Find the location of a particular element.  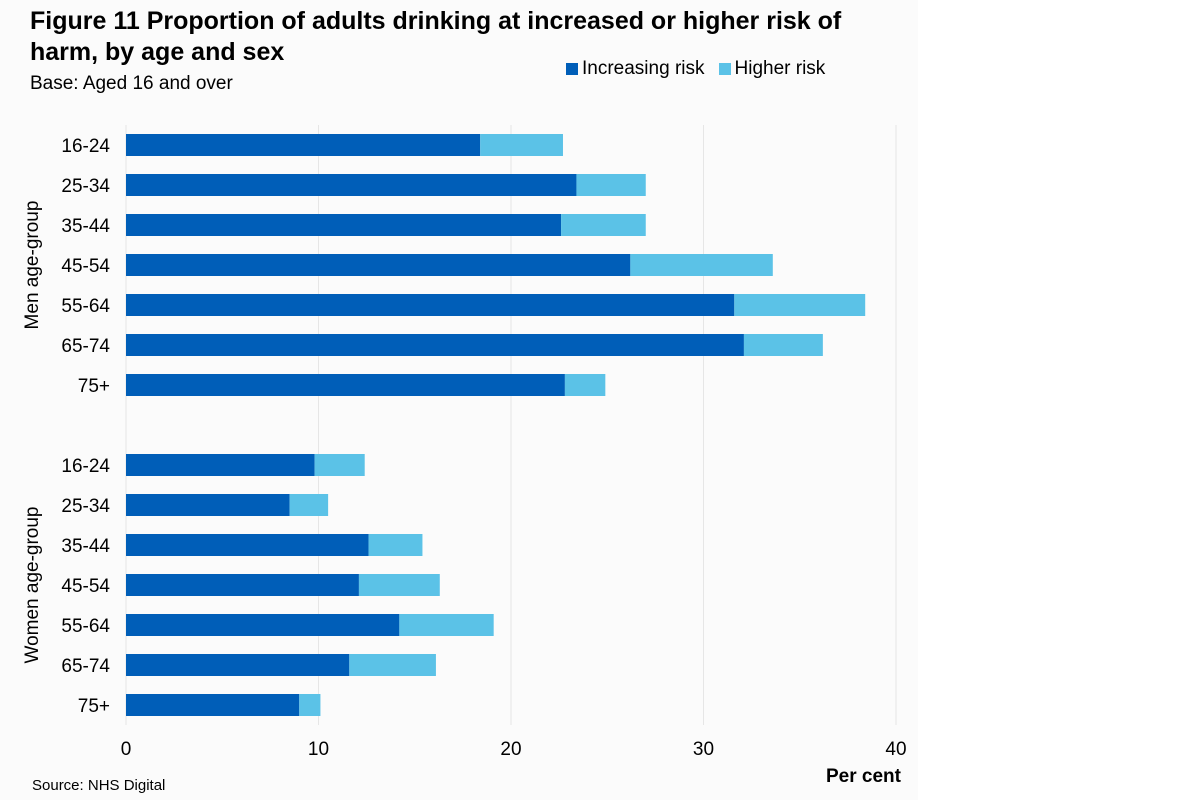

source-note: Source: NHS Digital is located at coordinates (99, 785).